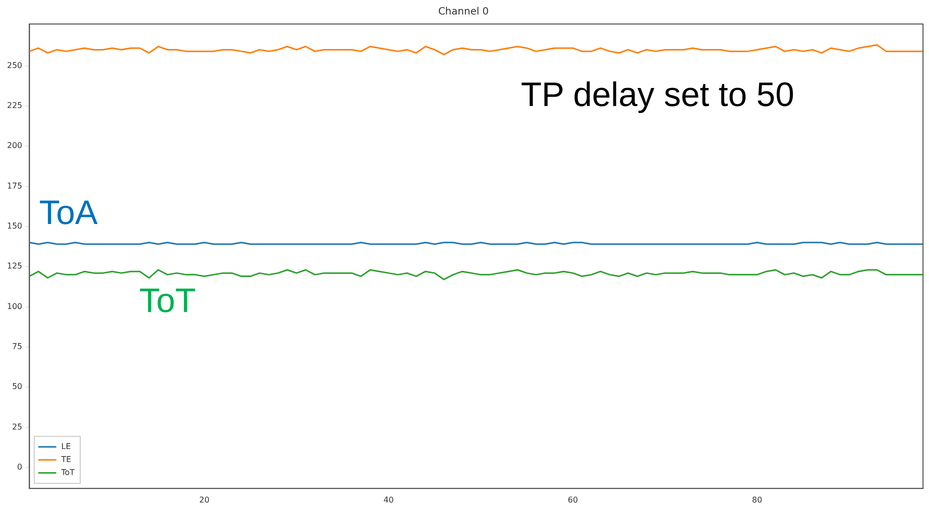 The image size is (929, 512). Describe the element at coordinates (167, 301) in the screenshot. I see `annotation: ToT` at that location.